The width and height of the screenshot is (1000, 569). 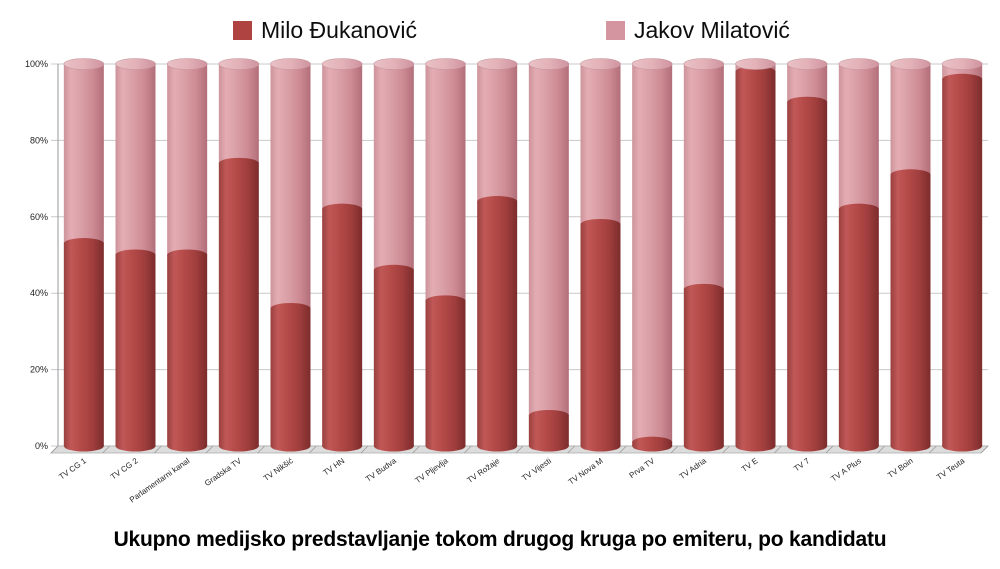 I want to click on bar-tv-rožaje: TV Rožaje, so click(x=492, y=271).